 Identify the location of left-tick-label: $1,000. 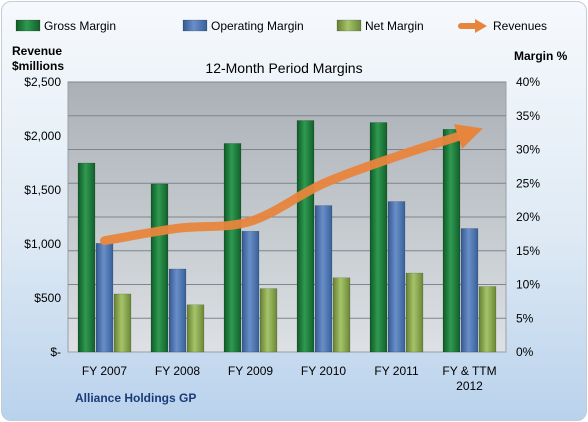
(42, 244).